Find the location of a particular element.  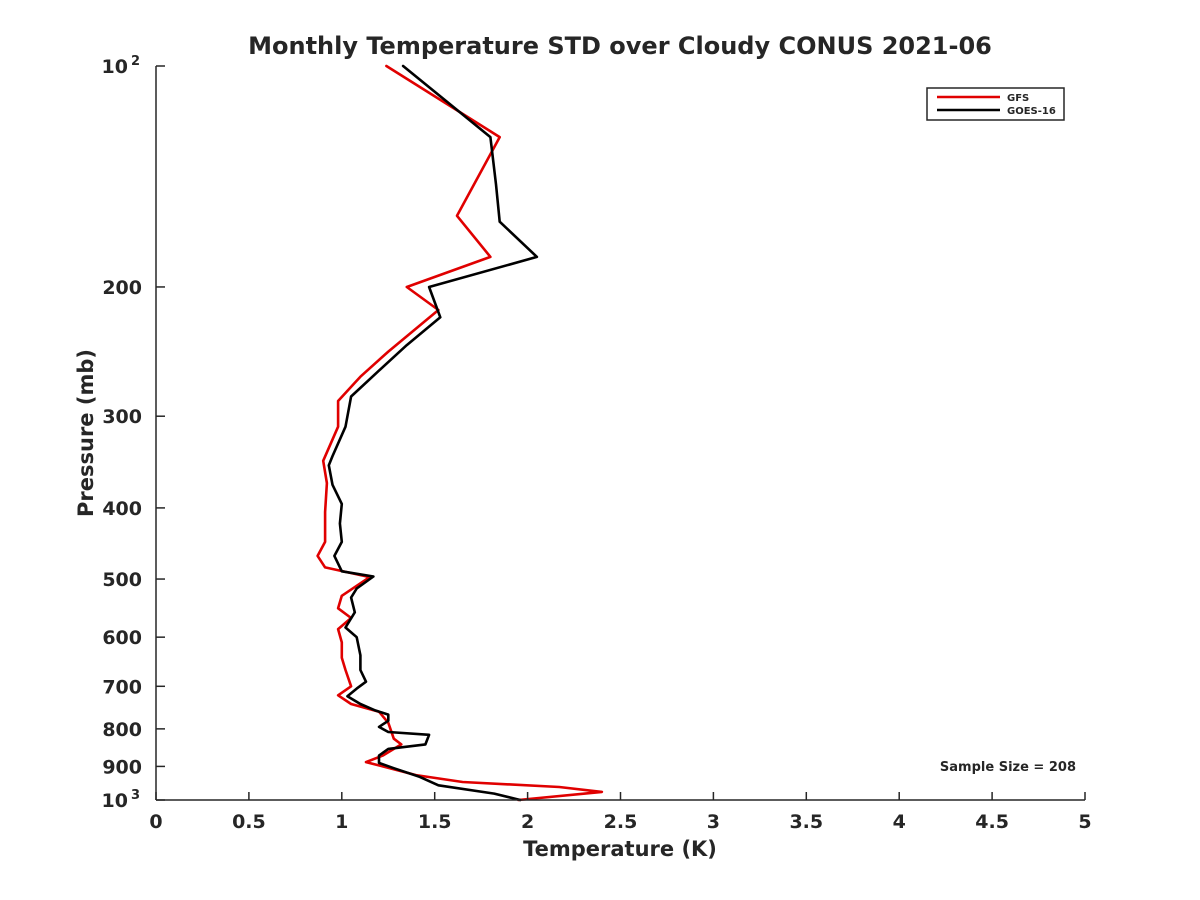

legend-label-gfs: GFS is located at coordinates (1018, 98).